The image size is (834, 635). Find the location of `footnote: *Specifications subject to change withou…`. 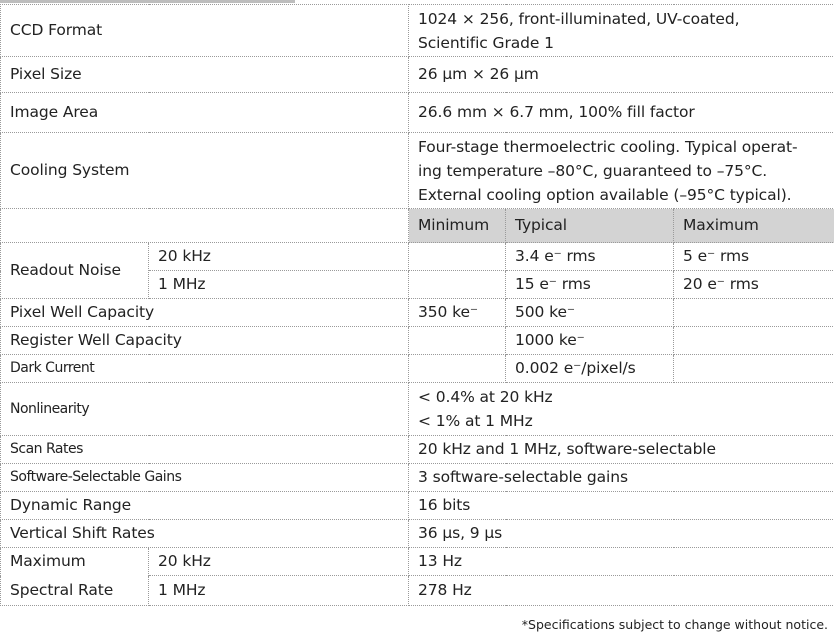

footnote: *Specifications subject to change withou… is located at coordinates (674, 624).